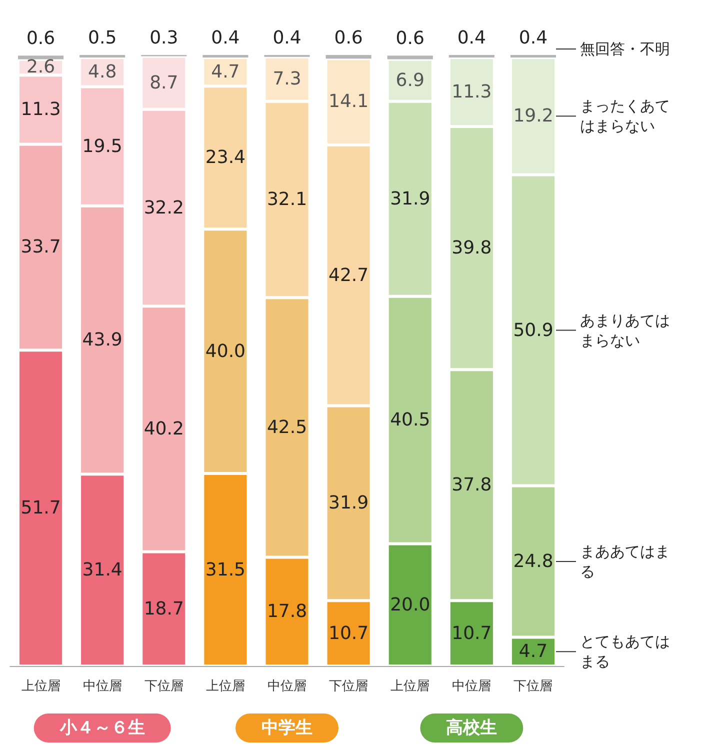 The image size is (704, 756). Describe the element at coordinates (164, 83) in the screenshot. I see `data-label: 8.7` at that location.